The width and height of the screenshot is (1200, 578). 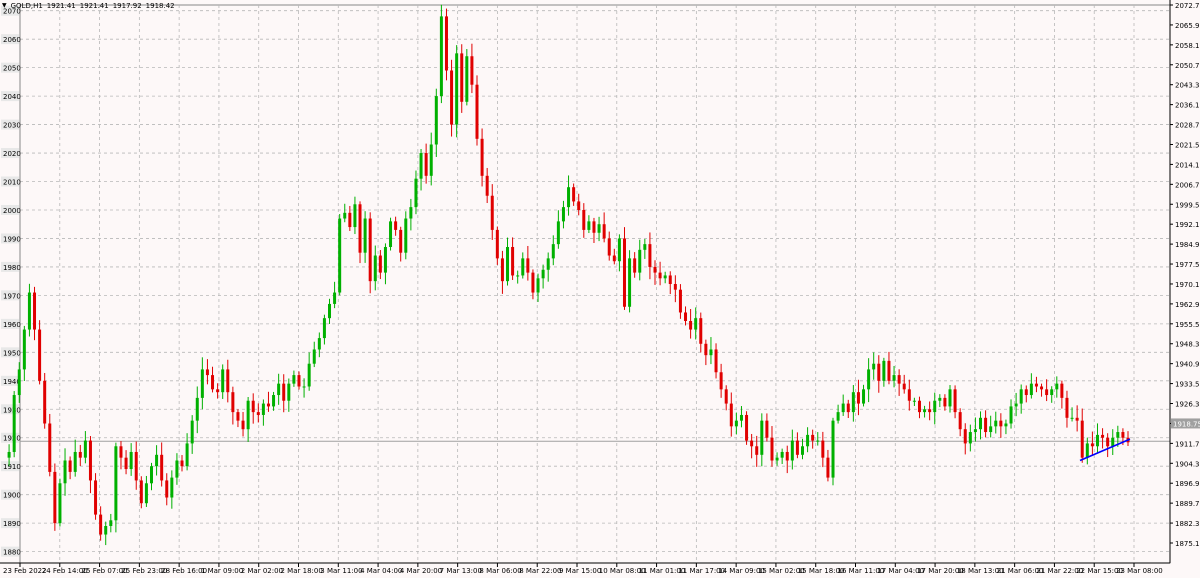 What do you see at coordinates (1187, 524) in the screenshot?
I see `right-tick-label: 1882.37` at bounding box center [1187, 524].